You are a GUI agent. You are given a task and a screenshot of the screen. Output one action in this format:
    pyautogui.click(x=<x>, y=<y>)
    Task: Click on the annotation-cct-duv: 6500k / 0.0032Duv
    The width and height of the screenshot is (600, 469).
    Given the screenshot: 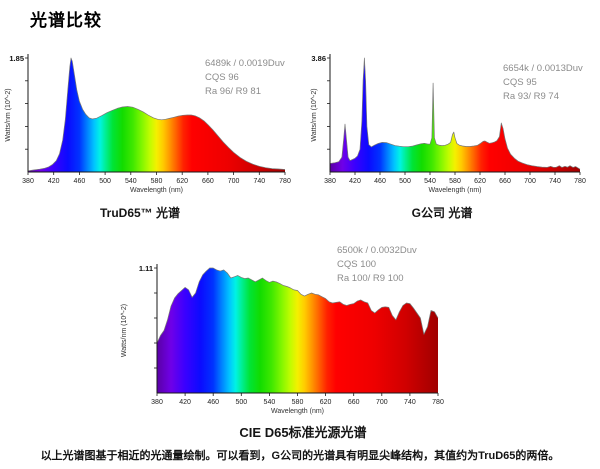 What is the action you would take?
    pyautogui.click(x=377, y=250)
    